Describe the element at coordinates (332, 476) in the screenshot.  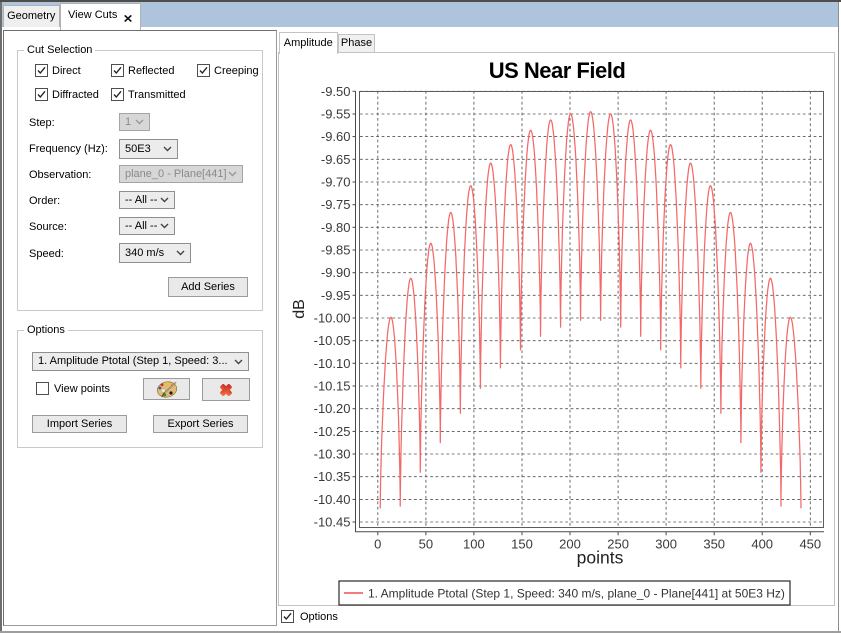
I see `svg-text: -10.35` at that location.